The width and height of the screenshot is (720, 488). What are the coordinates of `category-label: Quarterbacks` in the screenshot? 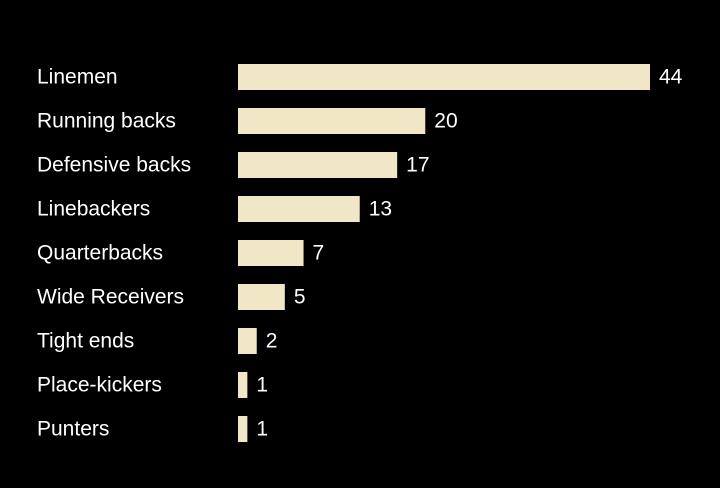 It's located at (100, 253).